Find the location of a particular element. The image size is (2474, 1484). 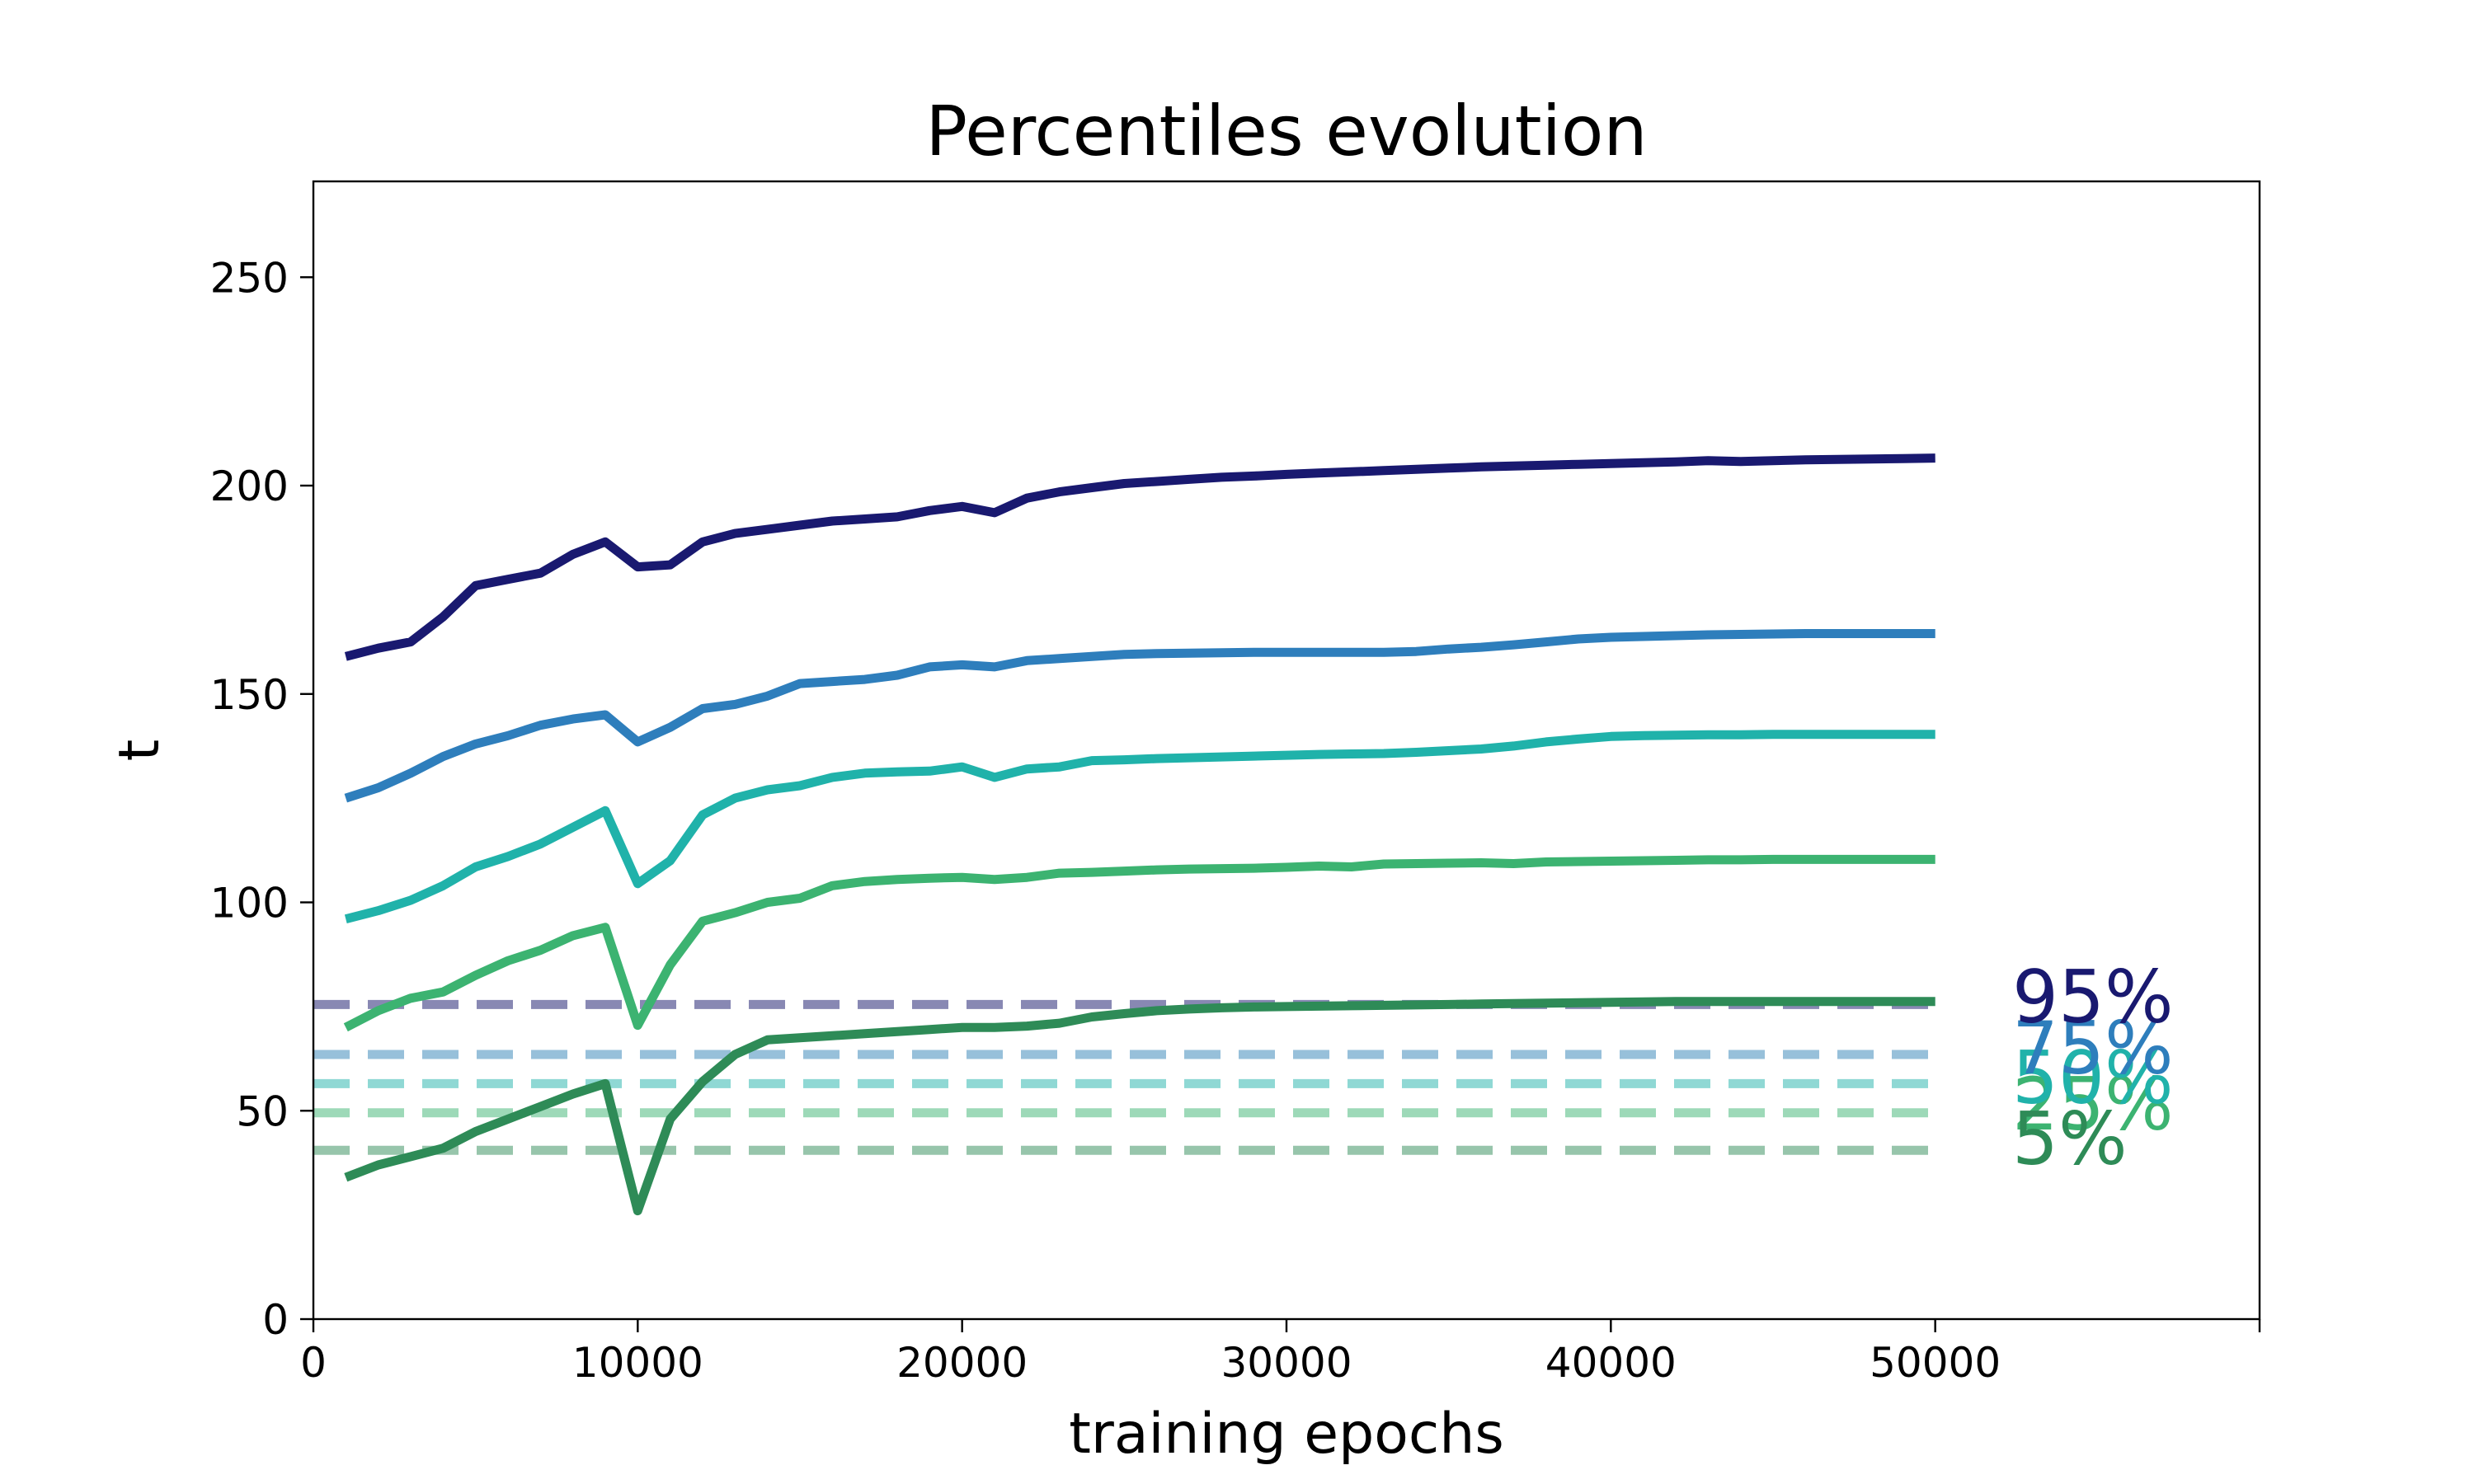

y-tick-label: 250 is located at coordinates (249, 278).